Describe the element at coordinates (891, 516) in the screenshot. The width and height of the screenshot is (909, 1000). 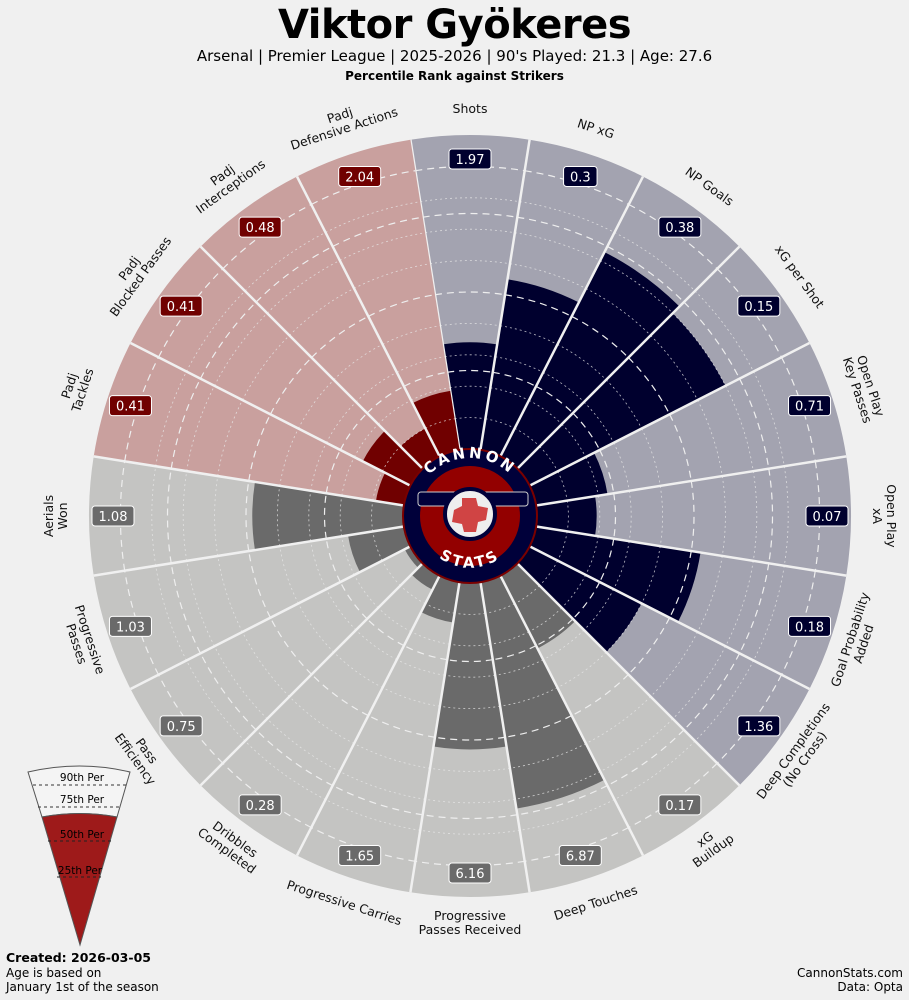
I see `category-label-line: Open Play` at that location.